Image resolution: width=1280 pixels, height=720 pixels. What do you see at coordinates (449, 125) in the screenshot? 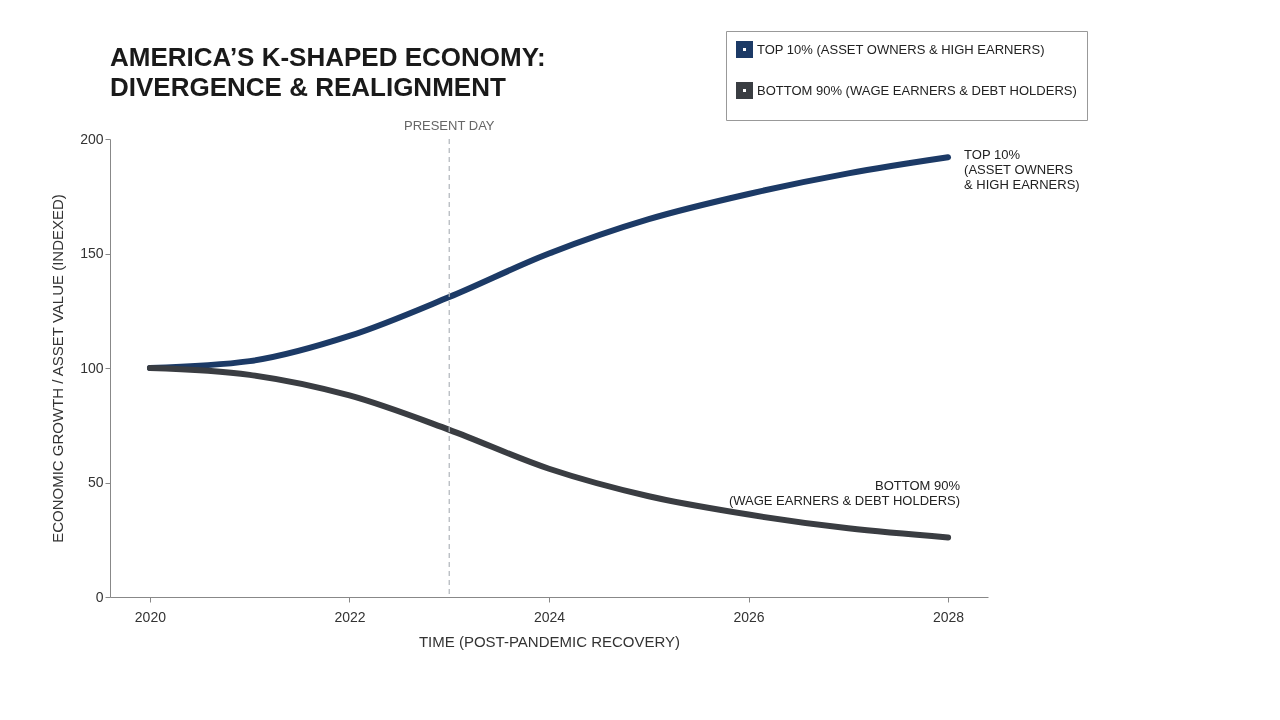
I see `ref-line-label: PRESENT DAY` at bounding box center [449, 125].